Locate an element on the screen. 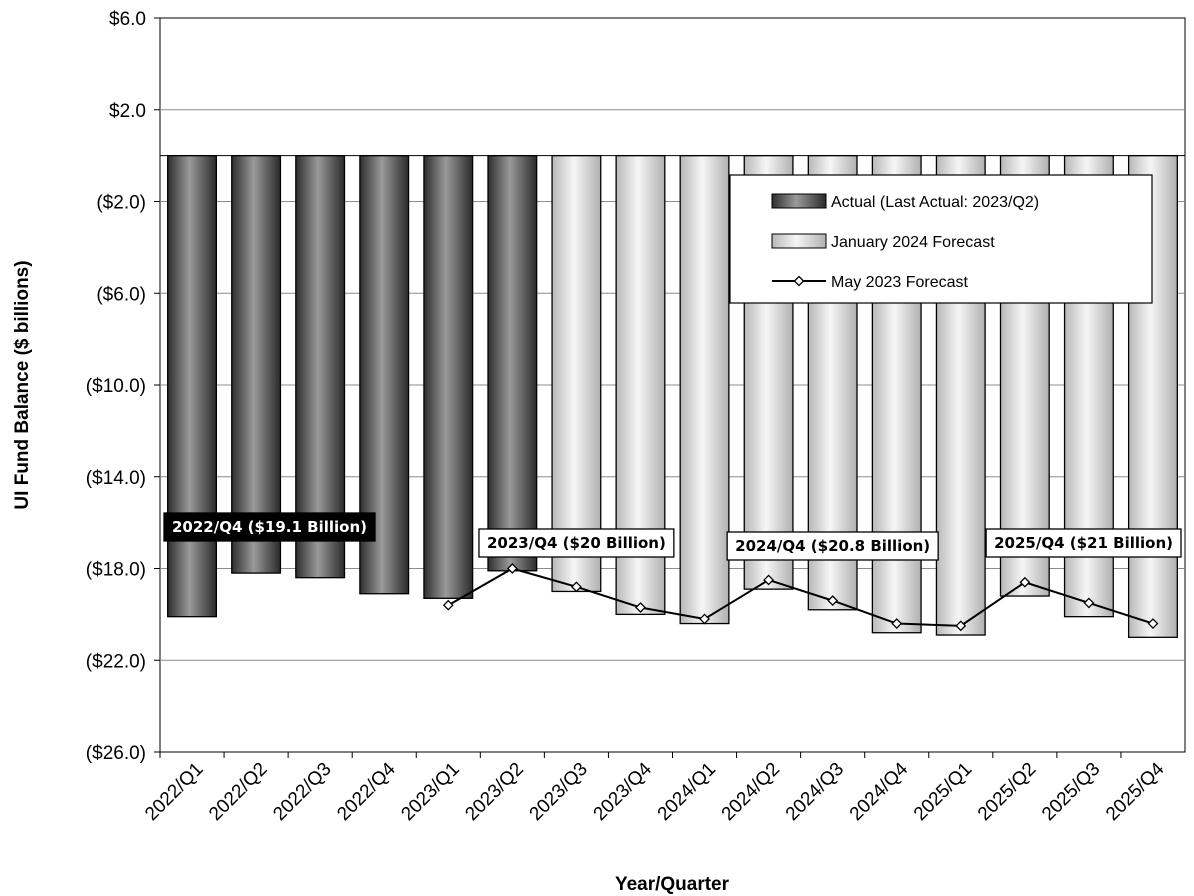  annotation-text: 2025/Q4 ($21 Billion) is located at coordinates (1083, 543).